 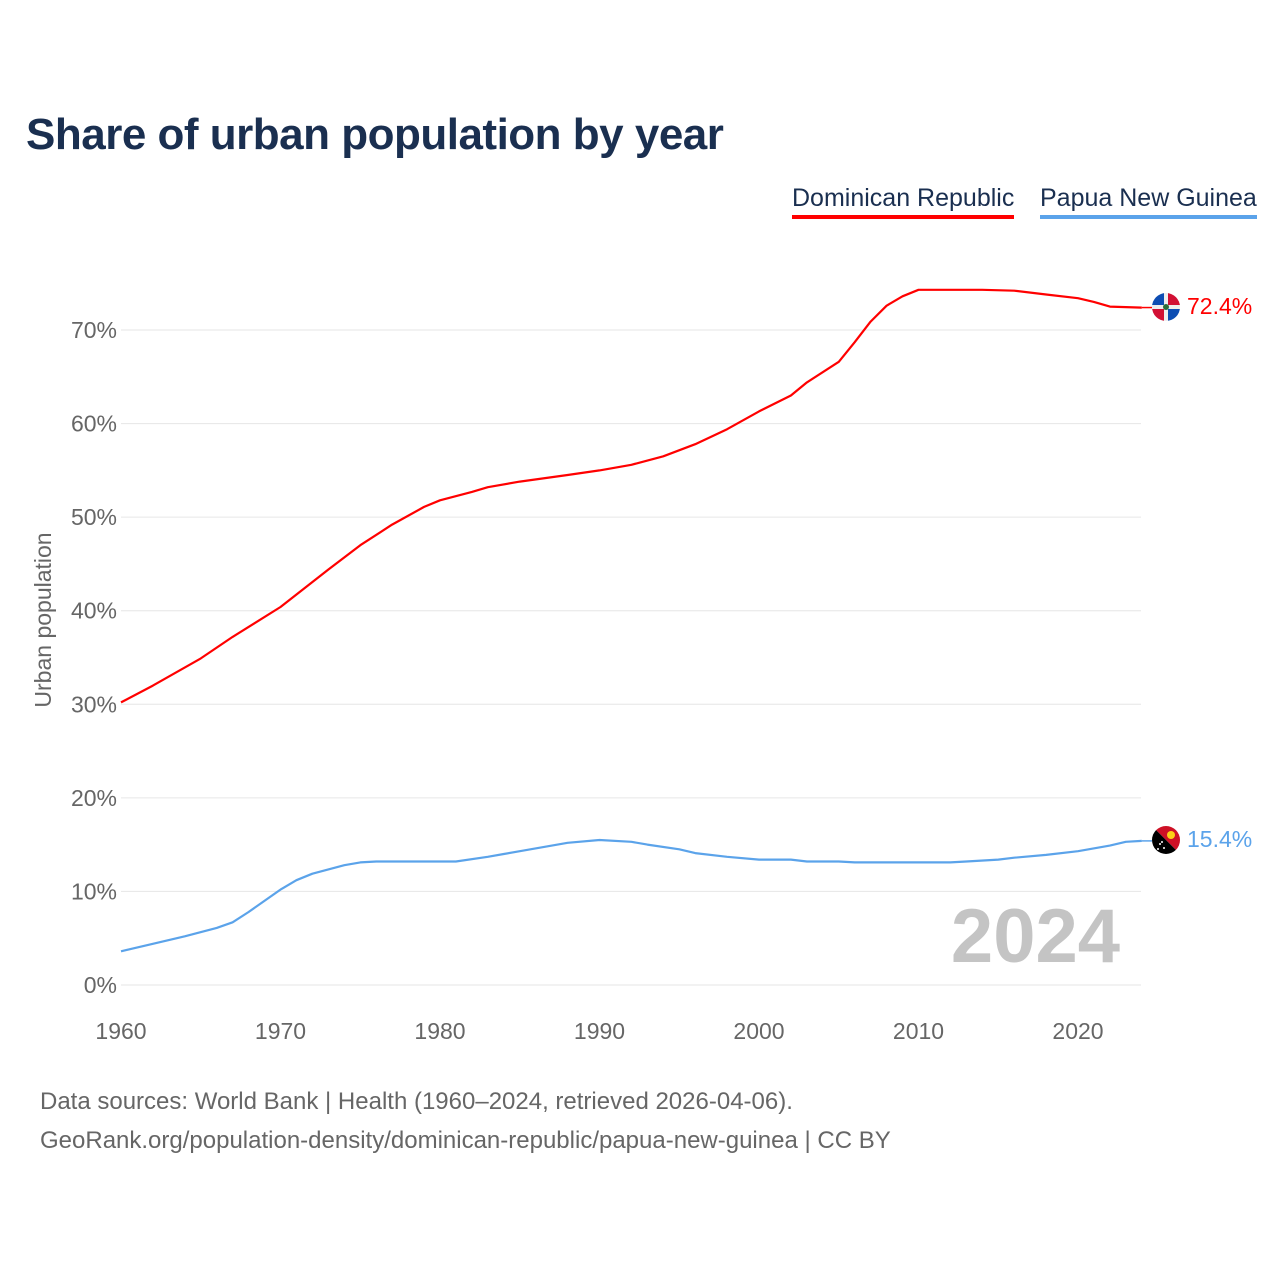 I want to click on legend-dominican-republic: Dominican Republic, so click(x=903, y=201).